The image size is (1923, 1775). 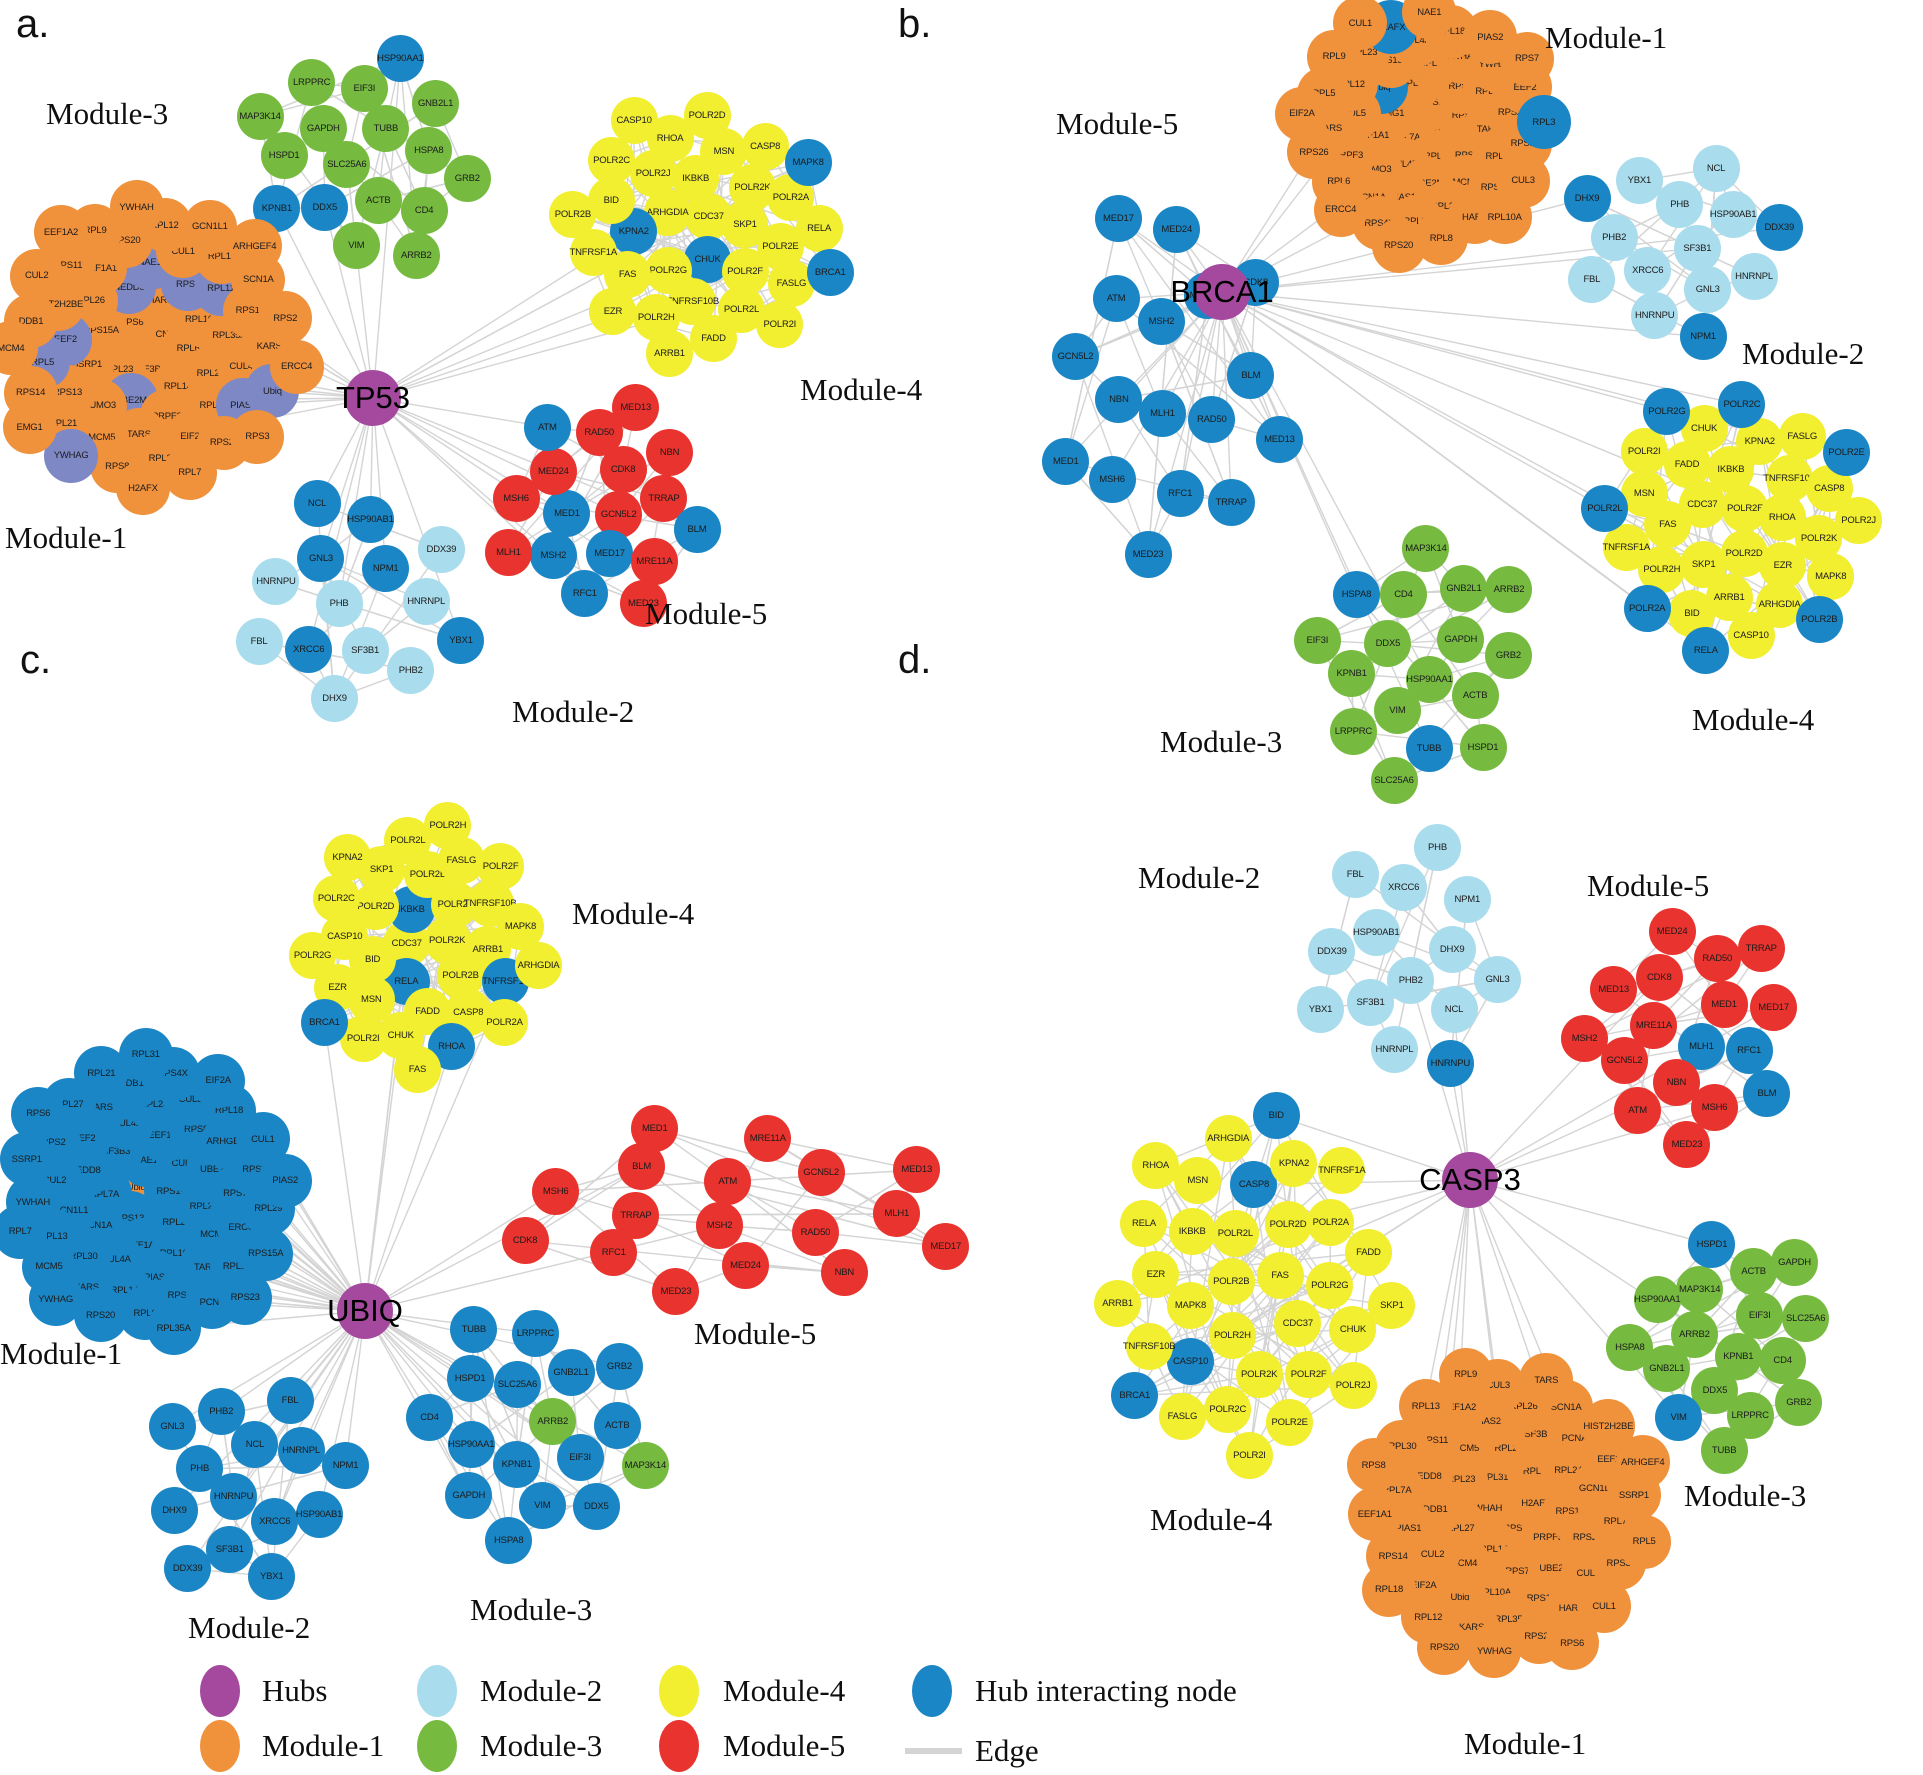 What do you see at coordinates (617, 1425) in the screenshot?
I see `network-node: ACTB` at bounding box center [617, 1425].